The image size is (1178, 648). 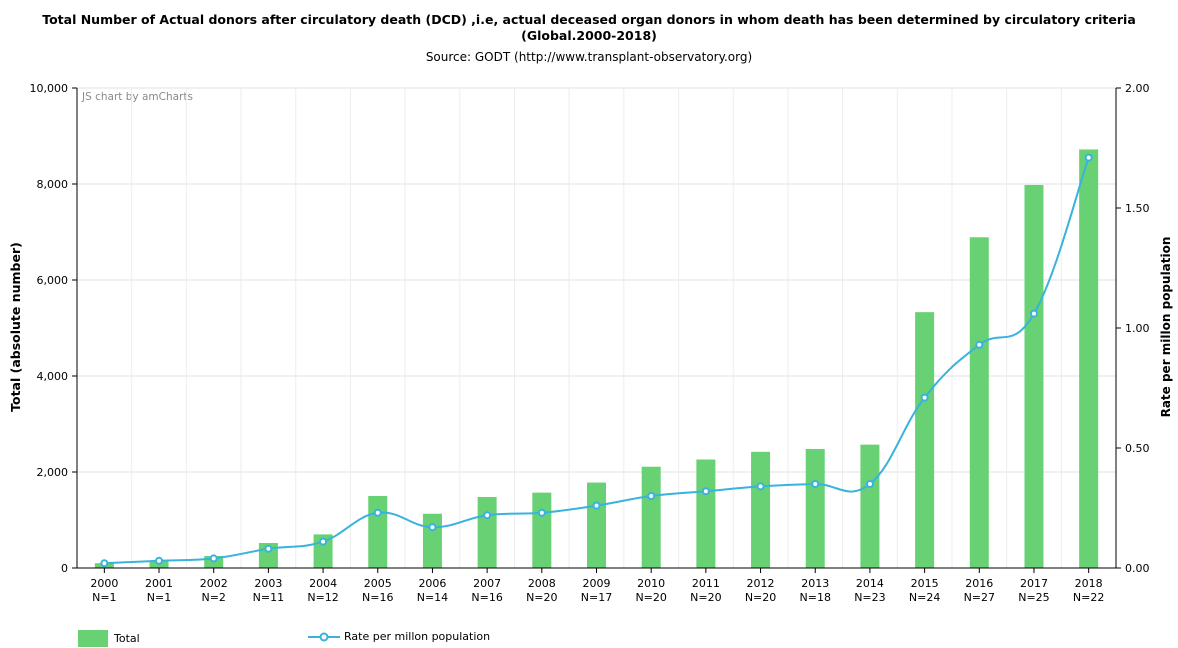 What do you see at coordinates (1137, 208) in the screenshot?
I see `y2-tick-label: 1.50` at bounding box center [1137, 208].